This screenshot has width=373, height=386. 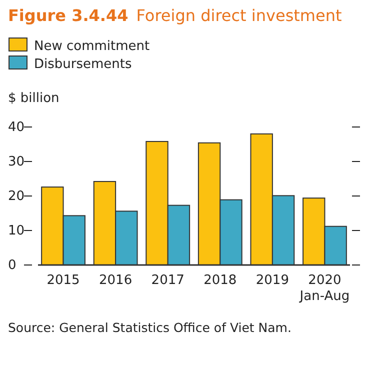 I want to click on y-tick-label: 20, so click(x=16, y=196).